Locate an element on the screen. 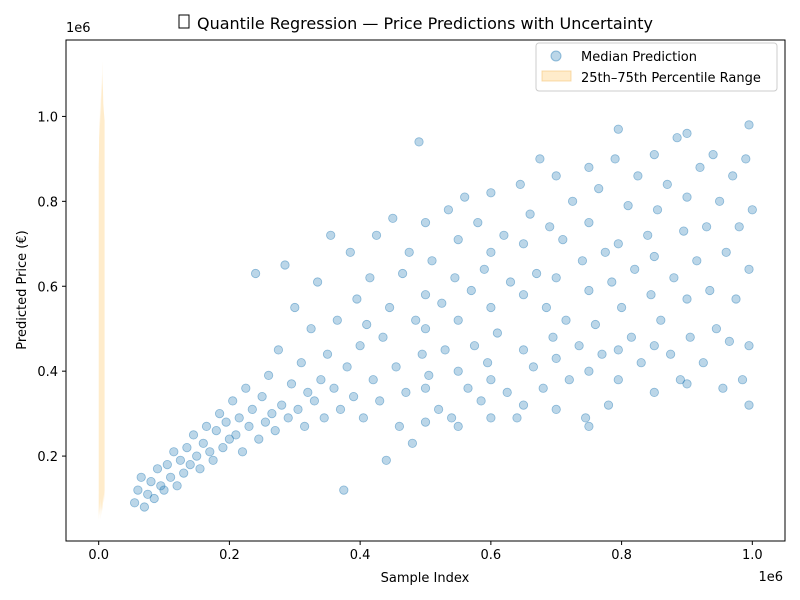  legend-box is located at coordinates (656, 67).